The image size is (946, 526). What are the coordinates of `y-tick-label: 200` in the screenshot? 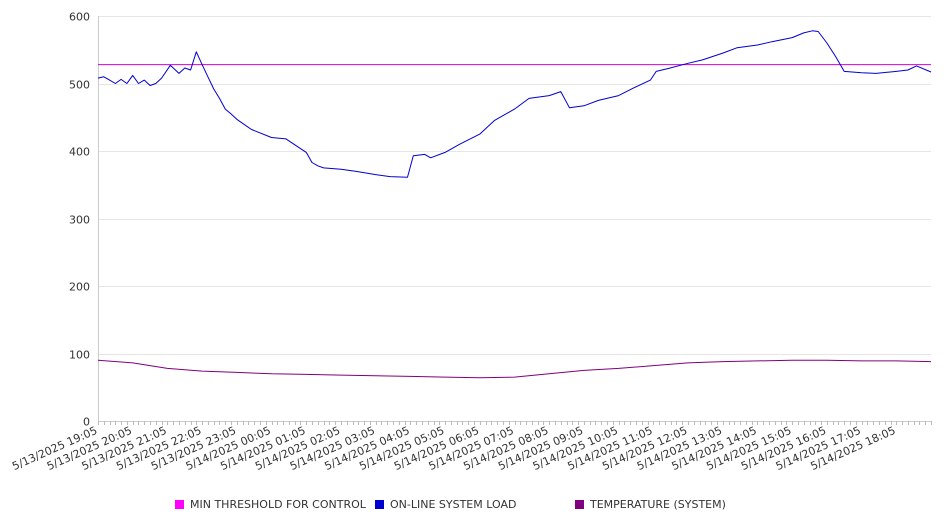 It's located at (79, 287).